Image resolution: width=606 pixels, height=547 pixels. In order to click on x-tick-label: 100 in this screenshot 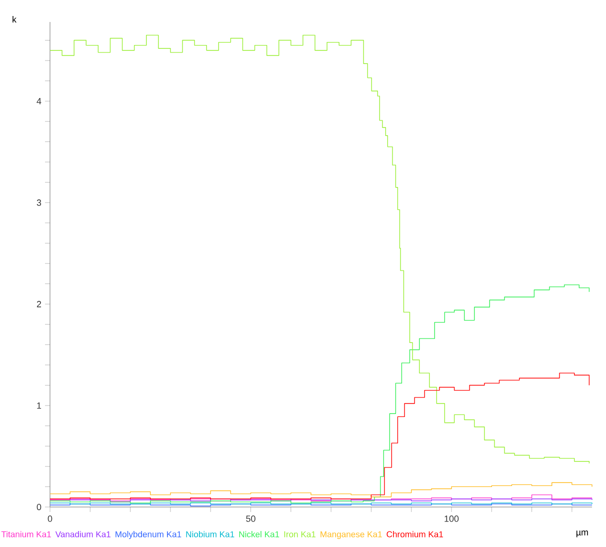, I will do `click(451, 519)`.